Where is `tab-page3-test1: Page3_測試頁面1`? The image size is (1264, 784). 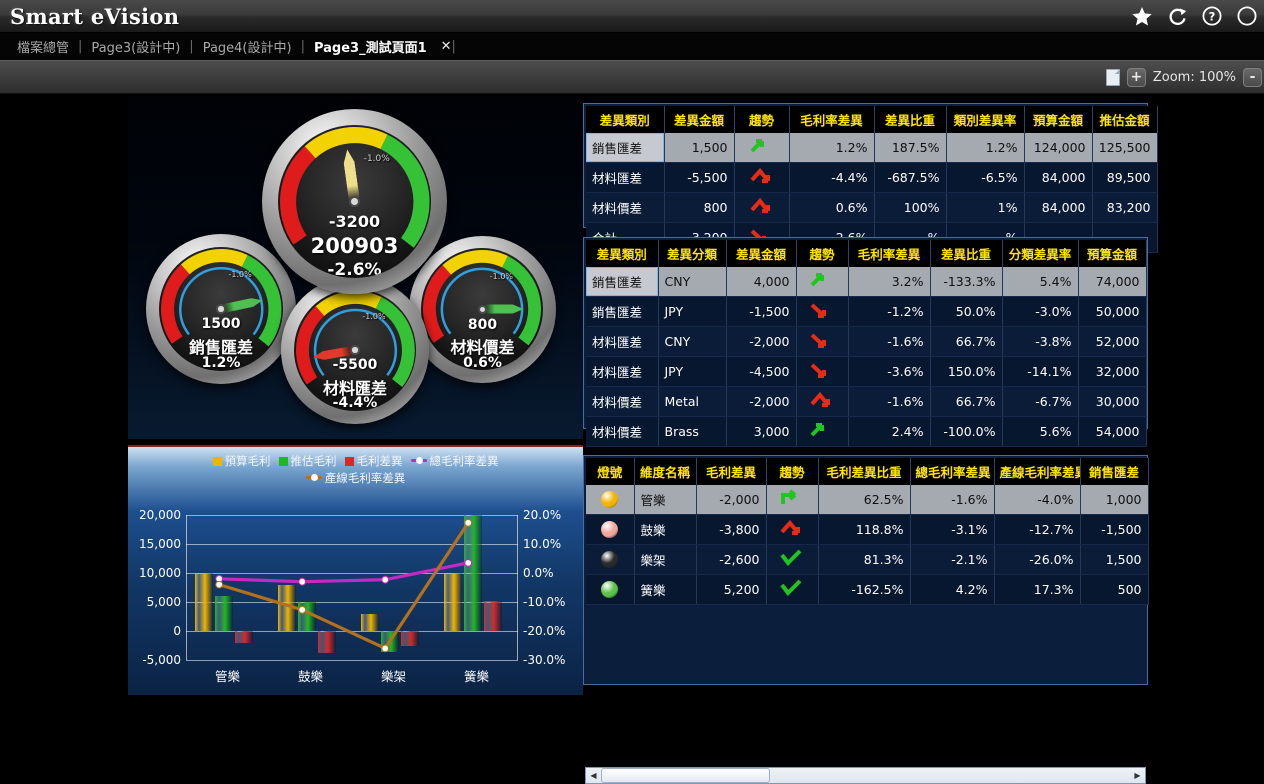 tab-page3-test1: Page3_測試頁面1 is located at coordinates (370, 48).